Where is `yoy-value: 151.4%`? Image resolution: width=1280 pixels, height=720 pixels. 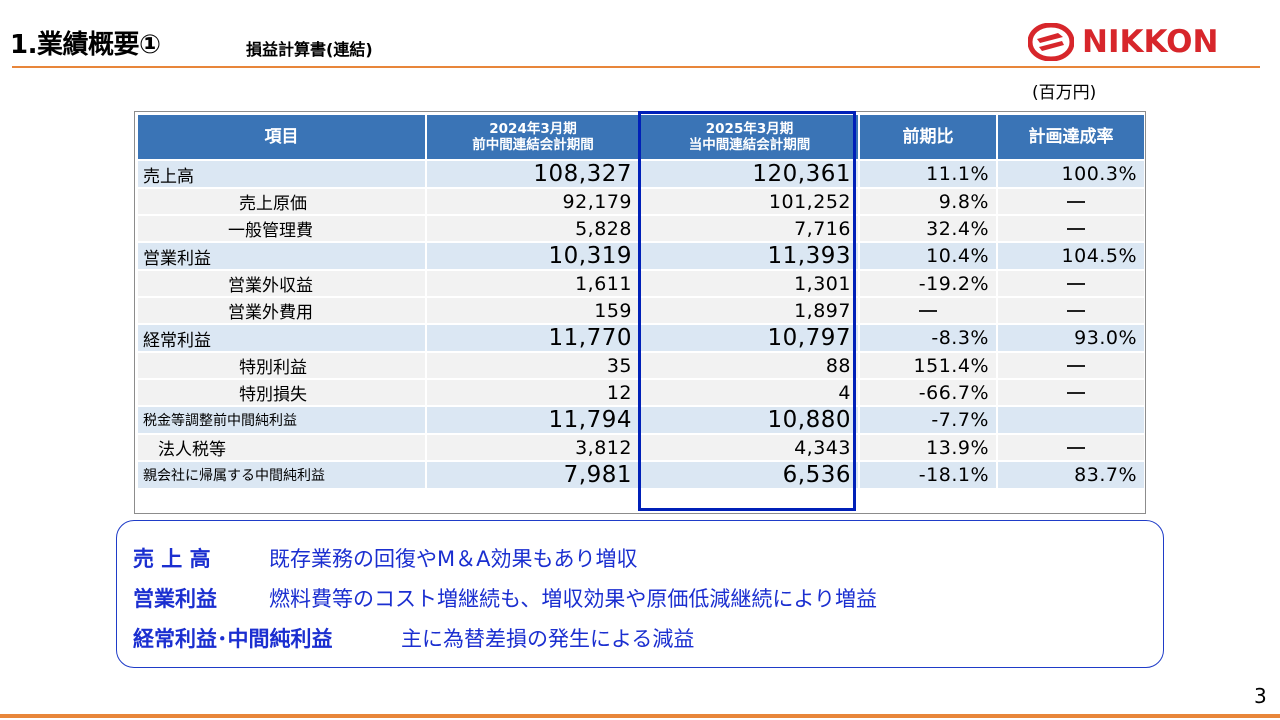 yoy-value: 151.4% is located at coordinates (928, 365).